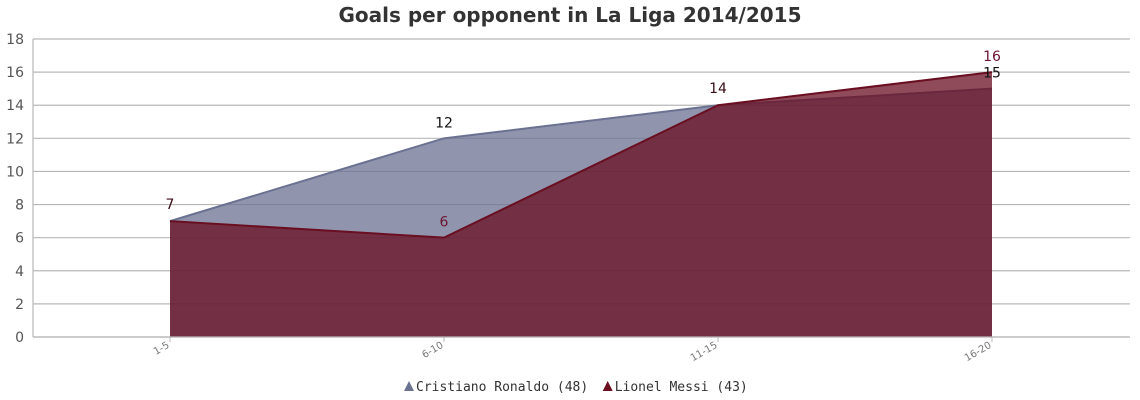 The height and width of the screenshot is (400, 1140). I want to click on x-tick-label: 1-5, so click(162, 349).